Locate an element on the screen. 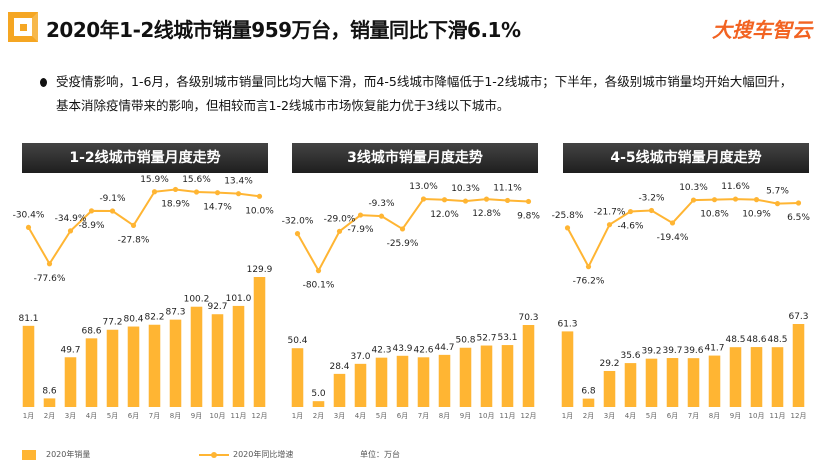 Image resolution: width=830 pixels, height=465 pixels. bar-value-label: 41.7 is located at coordinates (714, 349).